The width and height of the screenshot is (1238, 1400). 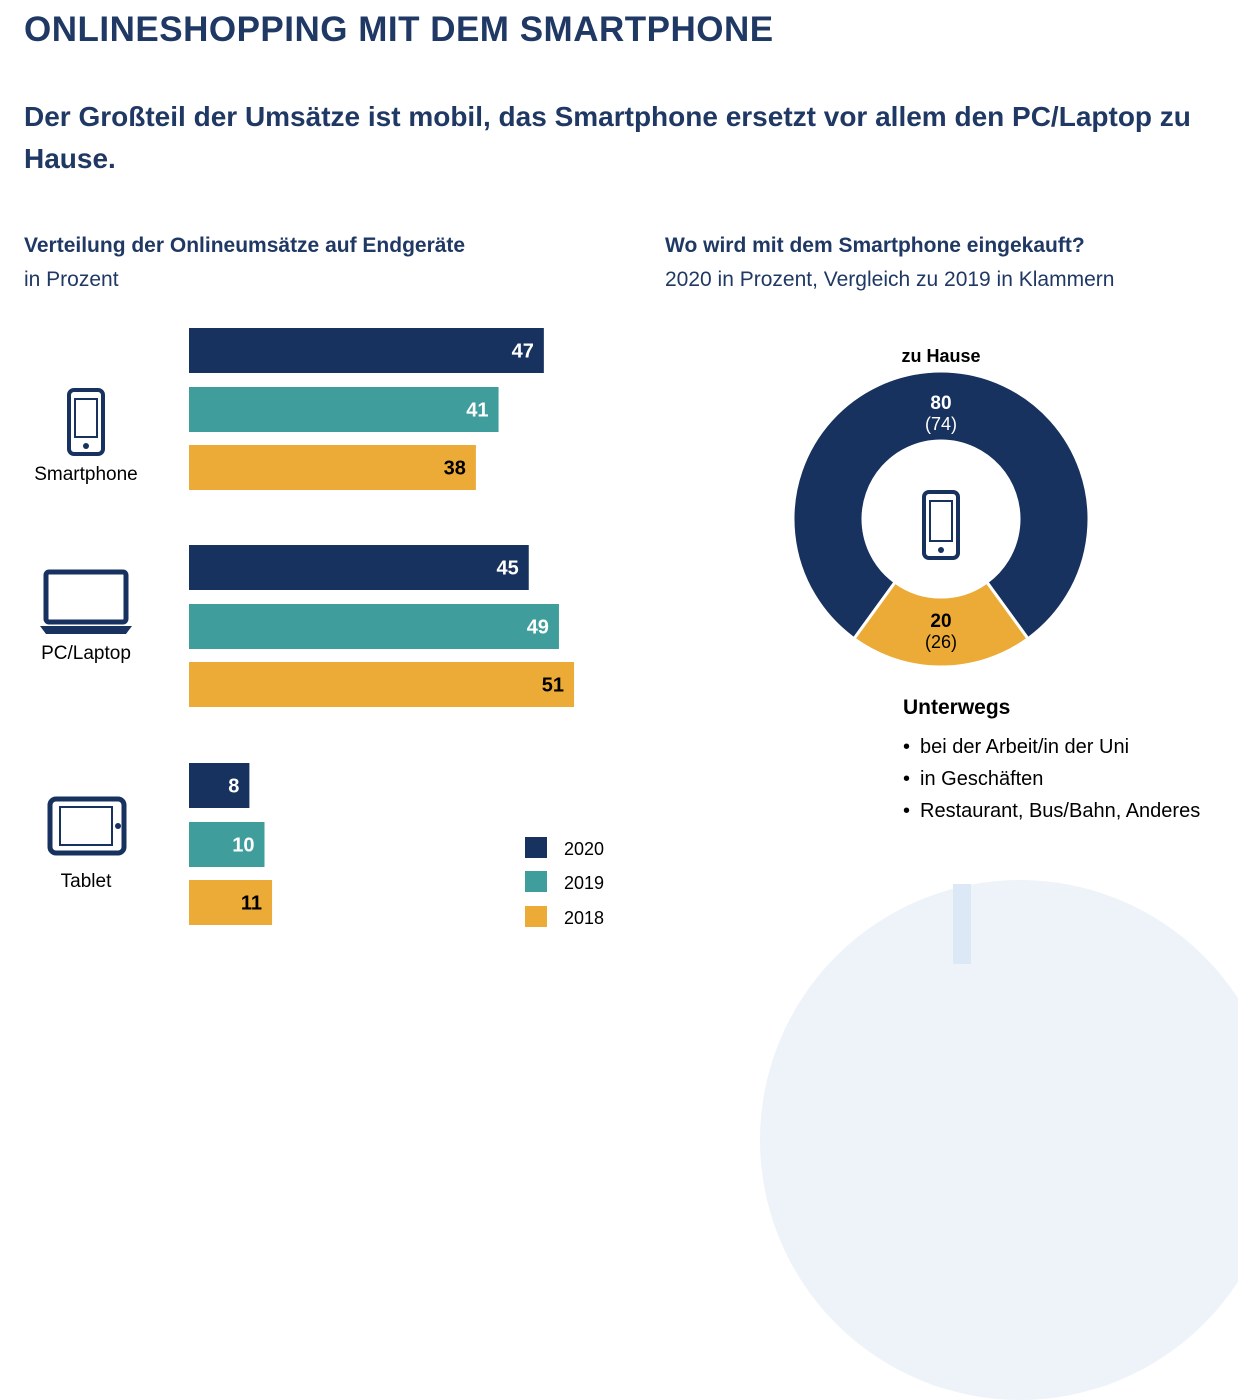 I want to click on bar-value-label: 10, so click(x=243, y=846).